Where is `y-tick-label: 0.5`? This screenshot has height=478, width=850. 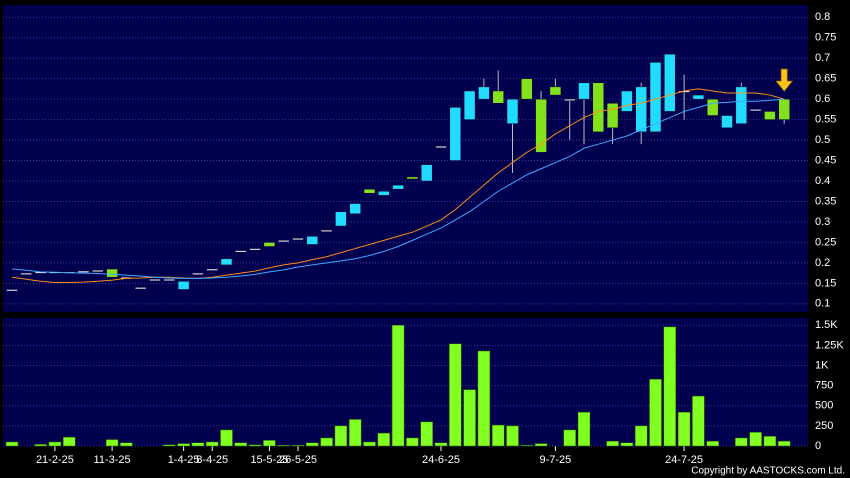 y-tick-label: 0.5 is located at coordinates (822, 140).